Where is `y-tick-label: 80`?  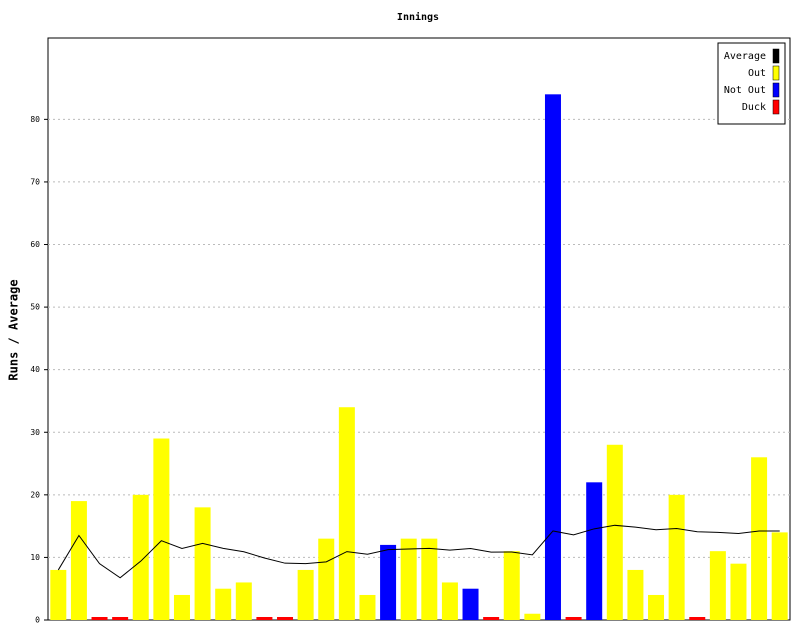
y-tick-label: 80 is located at coordinates (35, 119).